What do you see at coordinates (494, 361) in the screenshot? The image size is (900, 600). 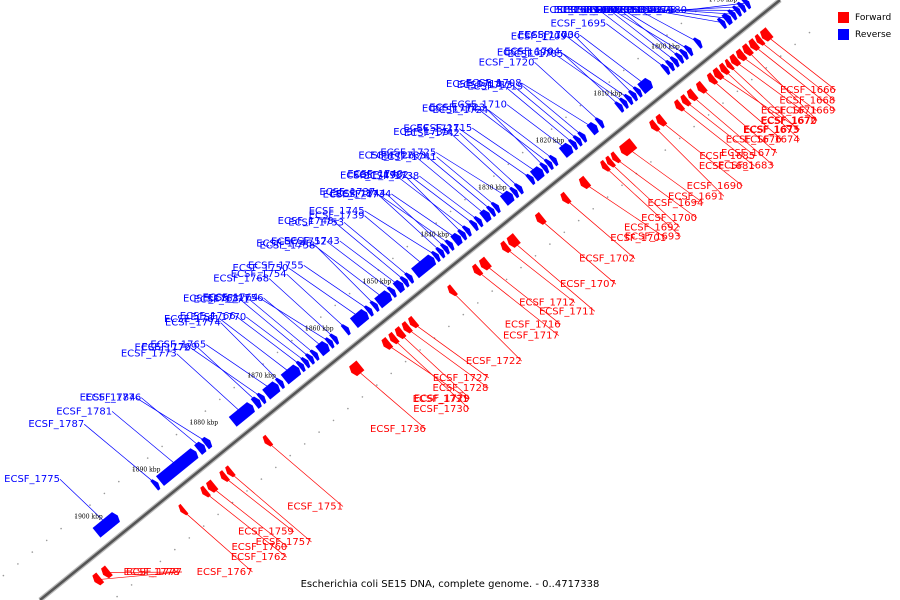 I see `gene-label-ecsf_1722: ECSF_1722` at bounding box center [494, 361].